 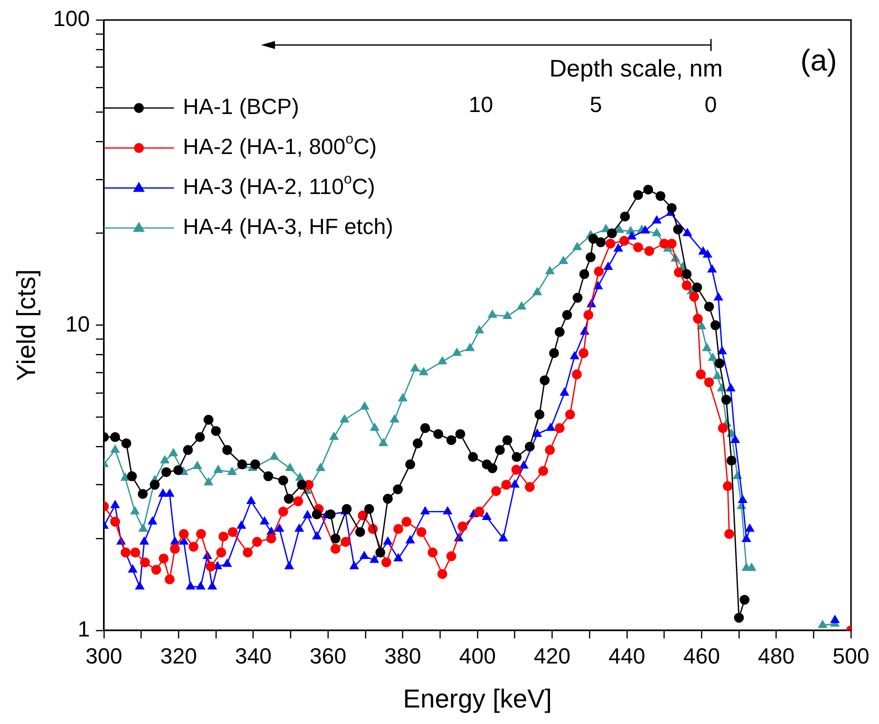 What do you see at coordinates (253, 656) in the screenshot?
I see `x-tick-label: 340` at bounding box center [253, 656].